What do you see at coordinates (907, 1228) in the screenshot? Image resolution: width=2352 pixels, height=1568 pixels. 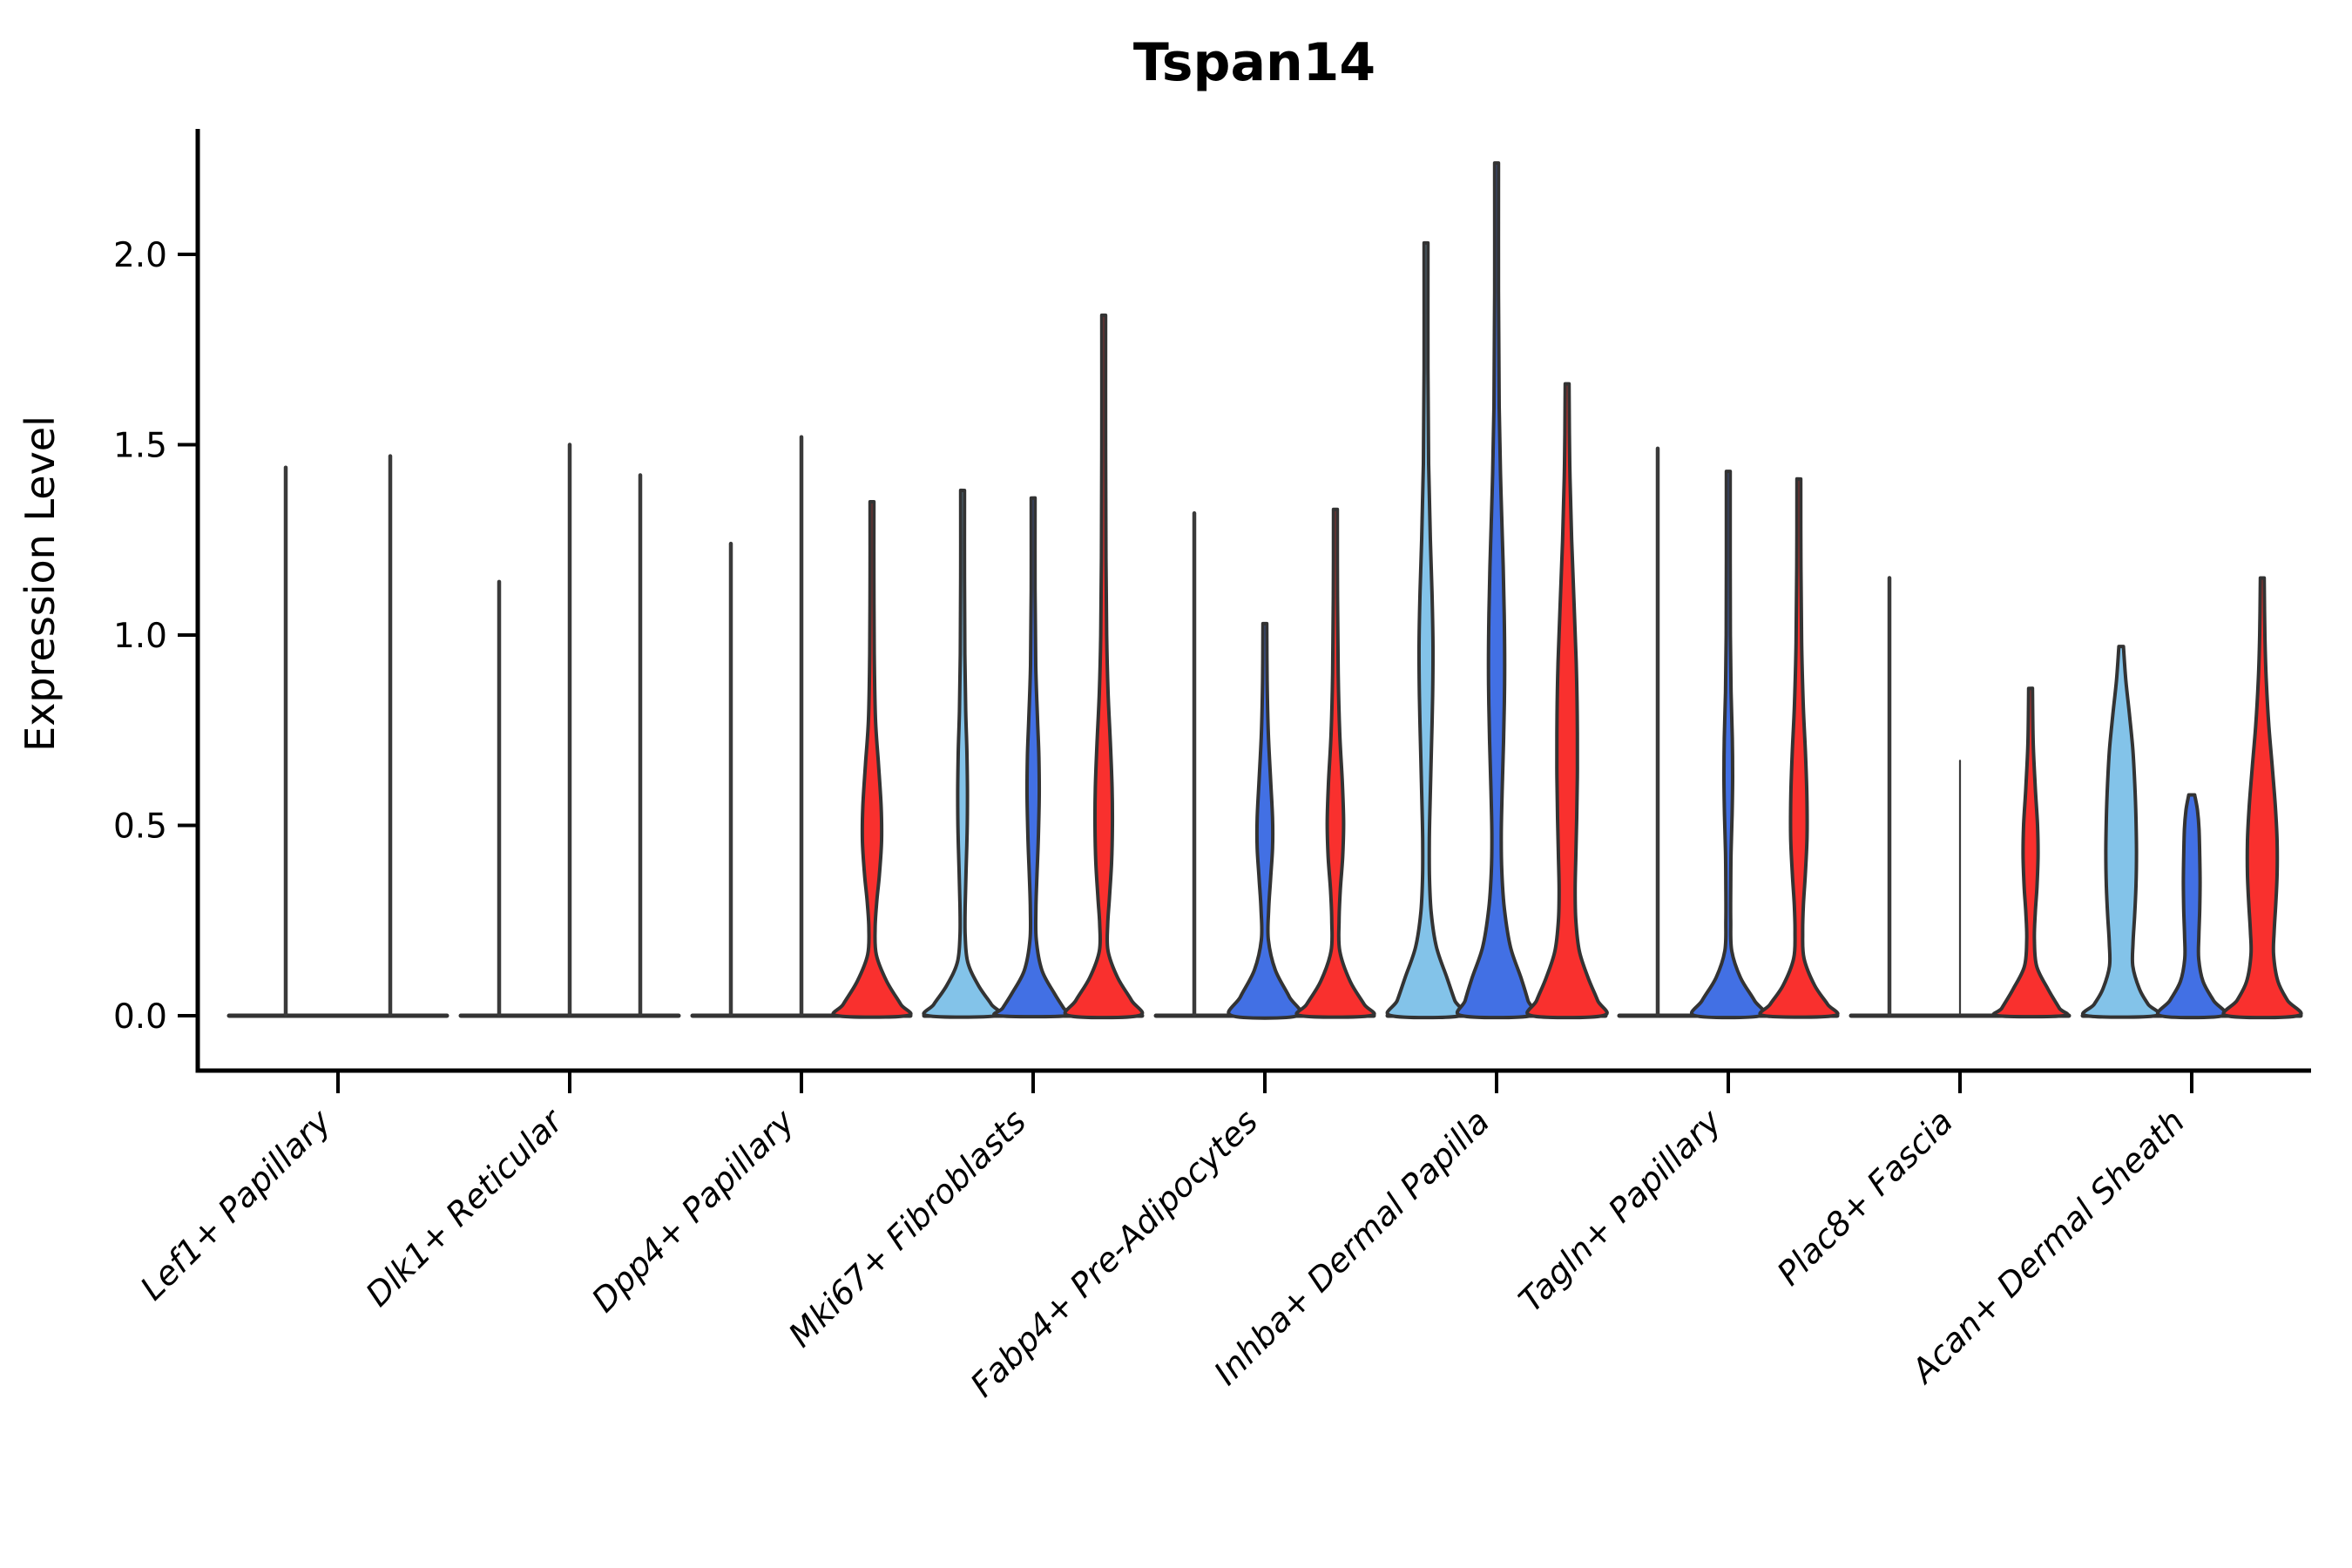 I see `x-tick-label-4: Mki67+ Fibroblasts` at bounding box center [907, 1228].